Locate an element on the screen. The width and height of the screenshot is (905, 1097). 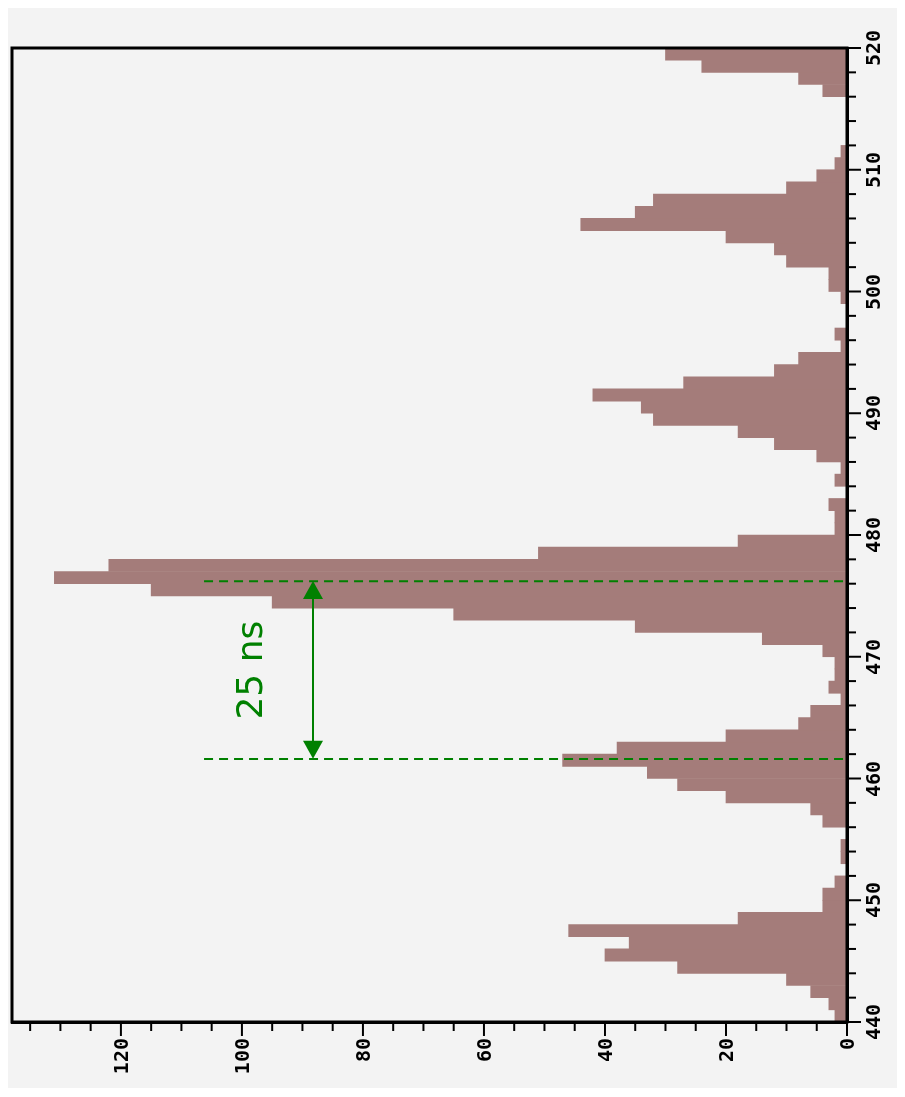
y-tick-label: 450 is located at coordinates (873, 900).